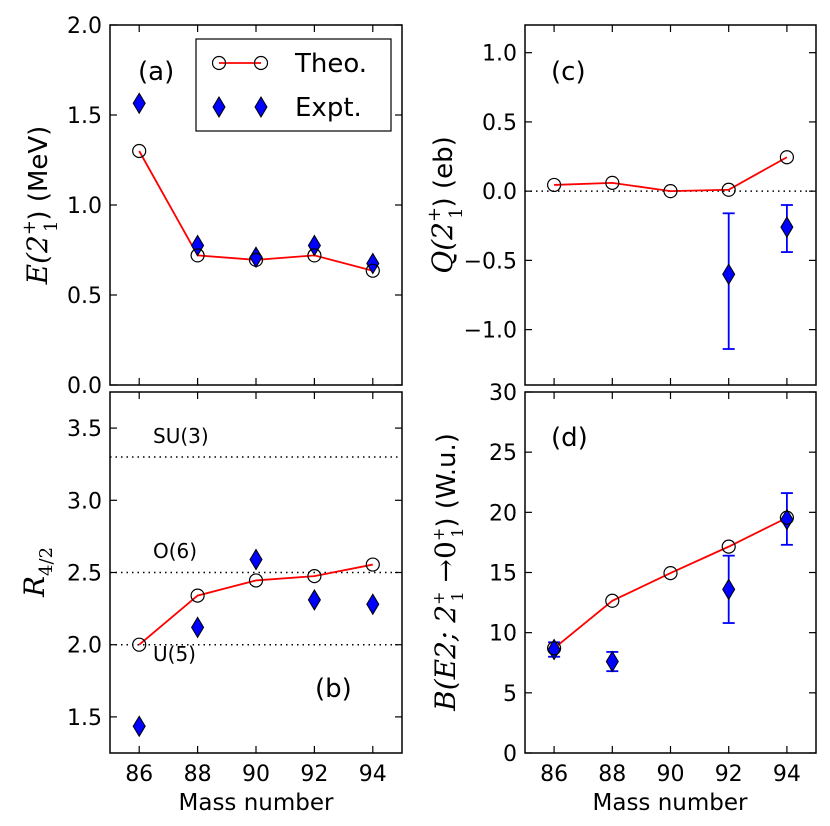 The height and width of the screenshot is (826, 830). I want to click on panel-d-xaxis-label: Mass number, so click(671, 803).